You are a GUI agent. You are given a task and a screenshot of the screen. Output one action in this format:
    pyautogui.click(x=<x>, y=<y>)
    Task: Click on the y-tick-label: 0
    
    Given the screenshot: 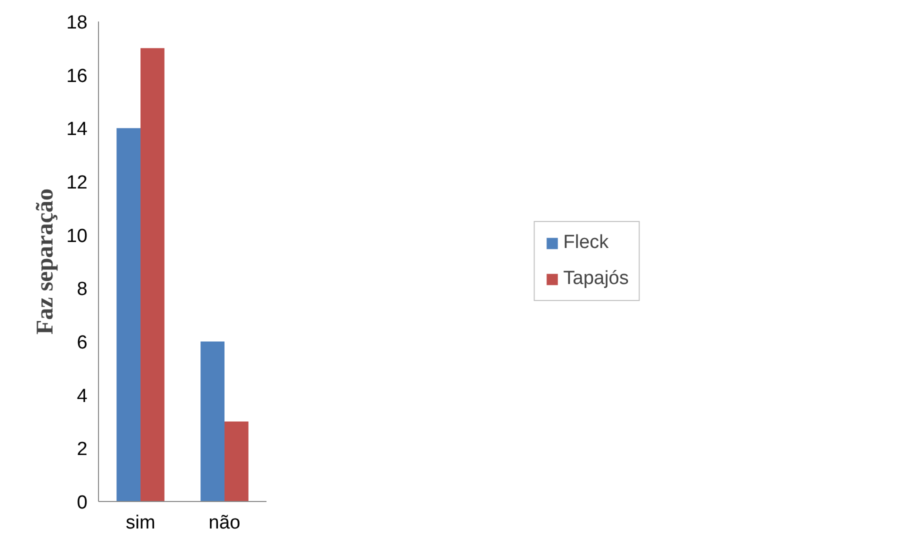 What is the action you would take?
    pyautogui.click(x=82, y=503)
    